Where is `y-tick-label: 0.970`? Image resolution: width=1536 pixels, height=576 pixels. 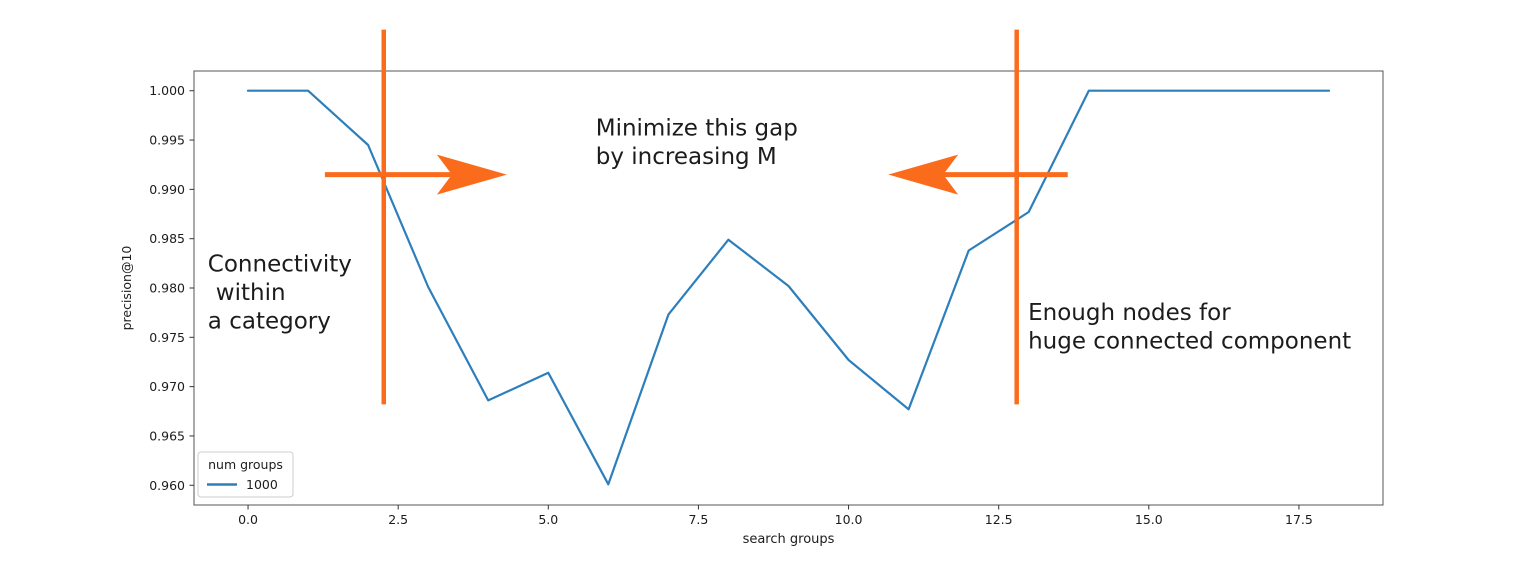
y-tick-label: 0.970 is located at coordinates (167, 386).